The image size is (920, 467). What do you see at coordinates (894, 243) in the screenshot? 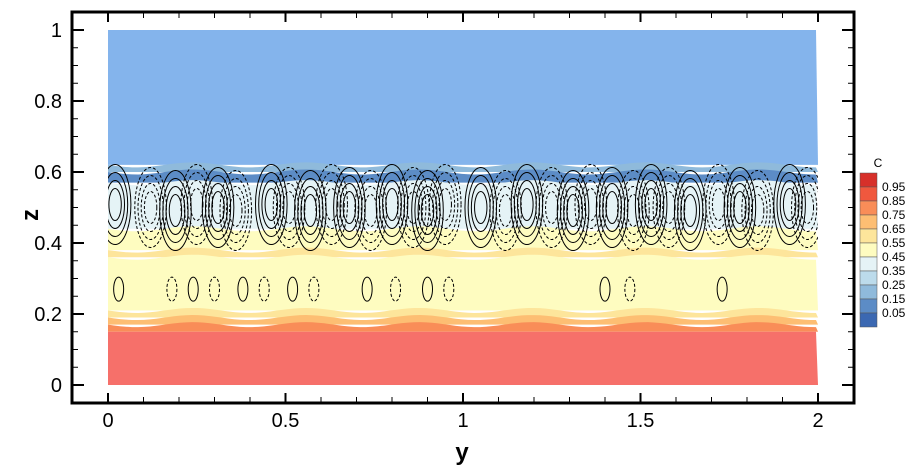
I see `legend-label: 0.55` at bounding box center [894, 243].